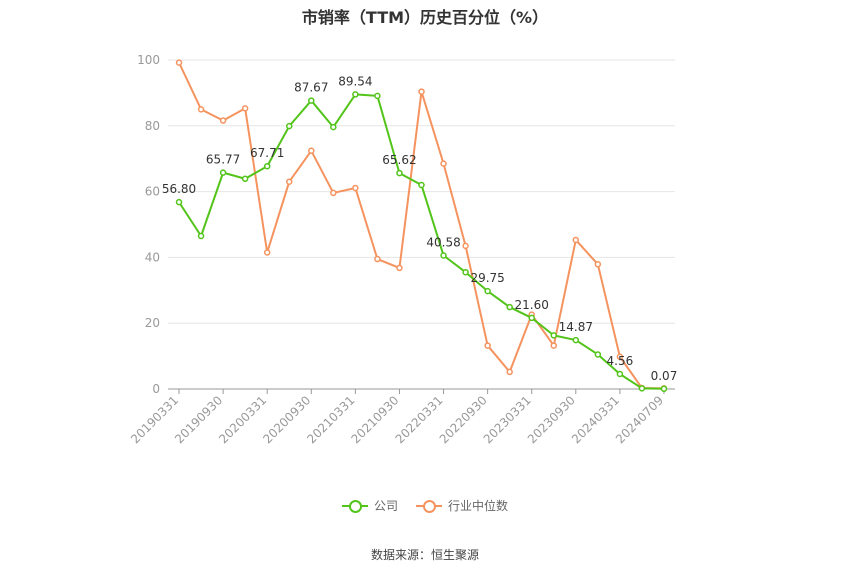  What do you see at coordinates (152, 257) in the screenshot?
I see `y-tick-label: 40` at bounding box center [152, 257].